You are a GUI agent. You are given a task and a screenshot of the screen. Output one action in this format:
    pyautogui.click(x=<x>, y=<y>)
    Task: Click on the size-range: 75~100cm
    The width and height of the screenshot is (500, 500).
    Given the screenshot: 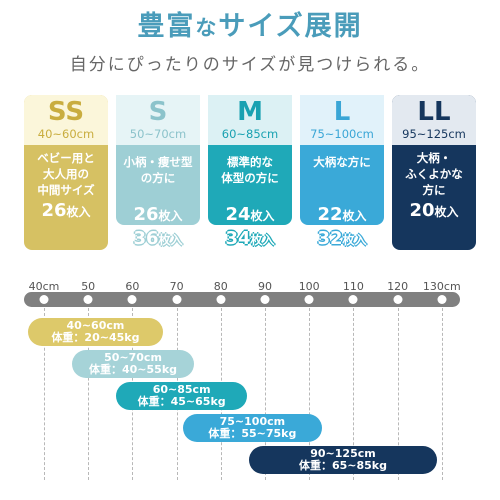 What is the action you would take?
    pyautogui.click(x=342, y=134)
    